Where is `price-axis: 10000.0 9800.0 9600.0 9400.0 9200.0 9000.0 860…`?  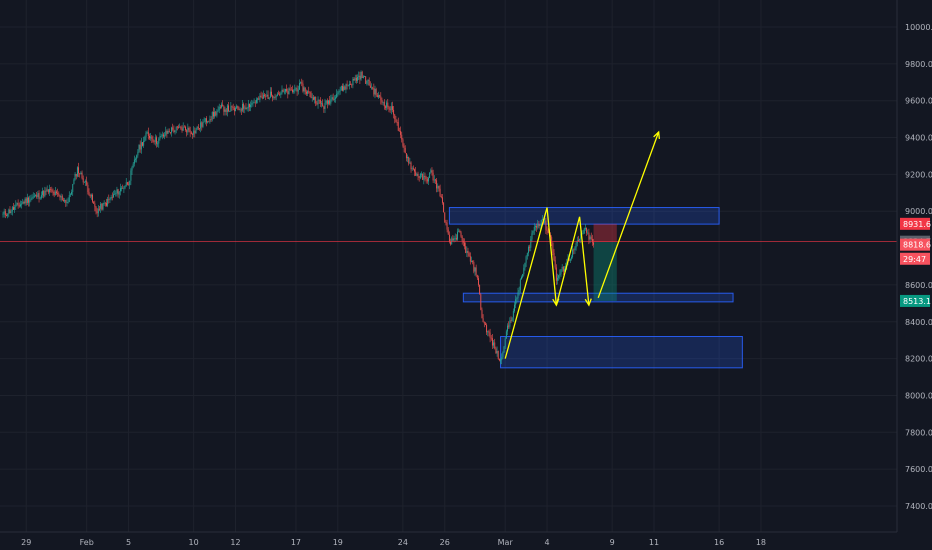 price-axis: 10000.0 9800.0 9600.0 9400.0 9200.0 9000.0 860… is located at coordinates (918, 267).